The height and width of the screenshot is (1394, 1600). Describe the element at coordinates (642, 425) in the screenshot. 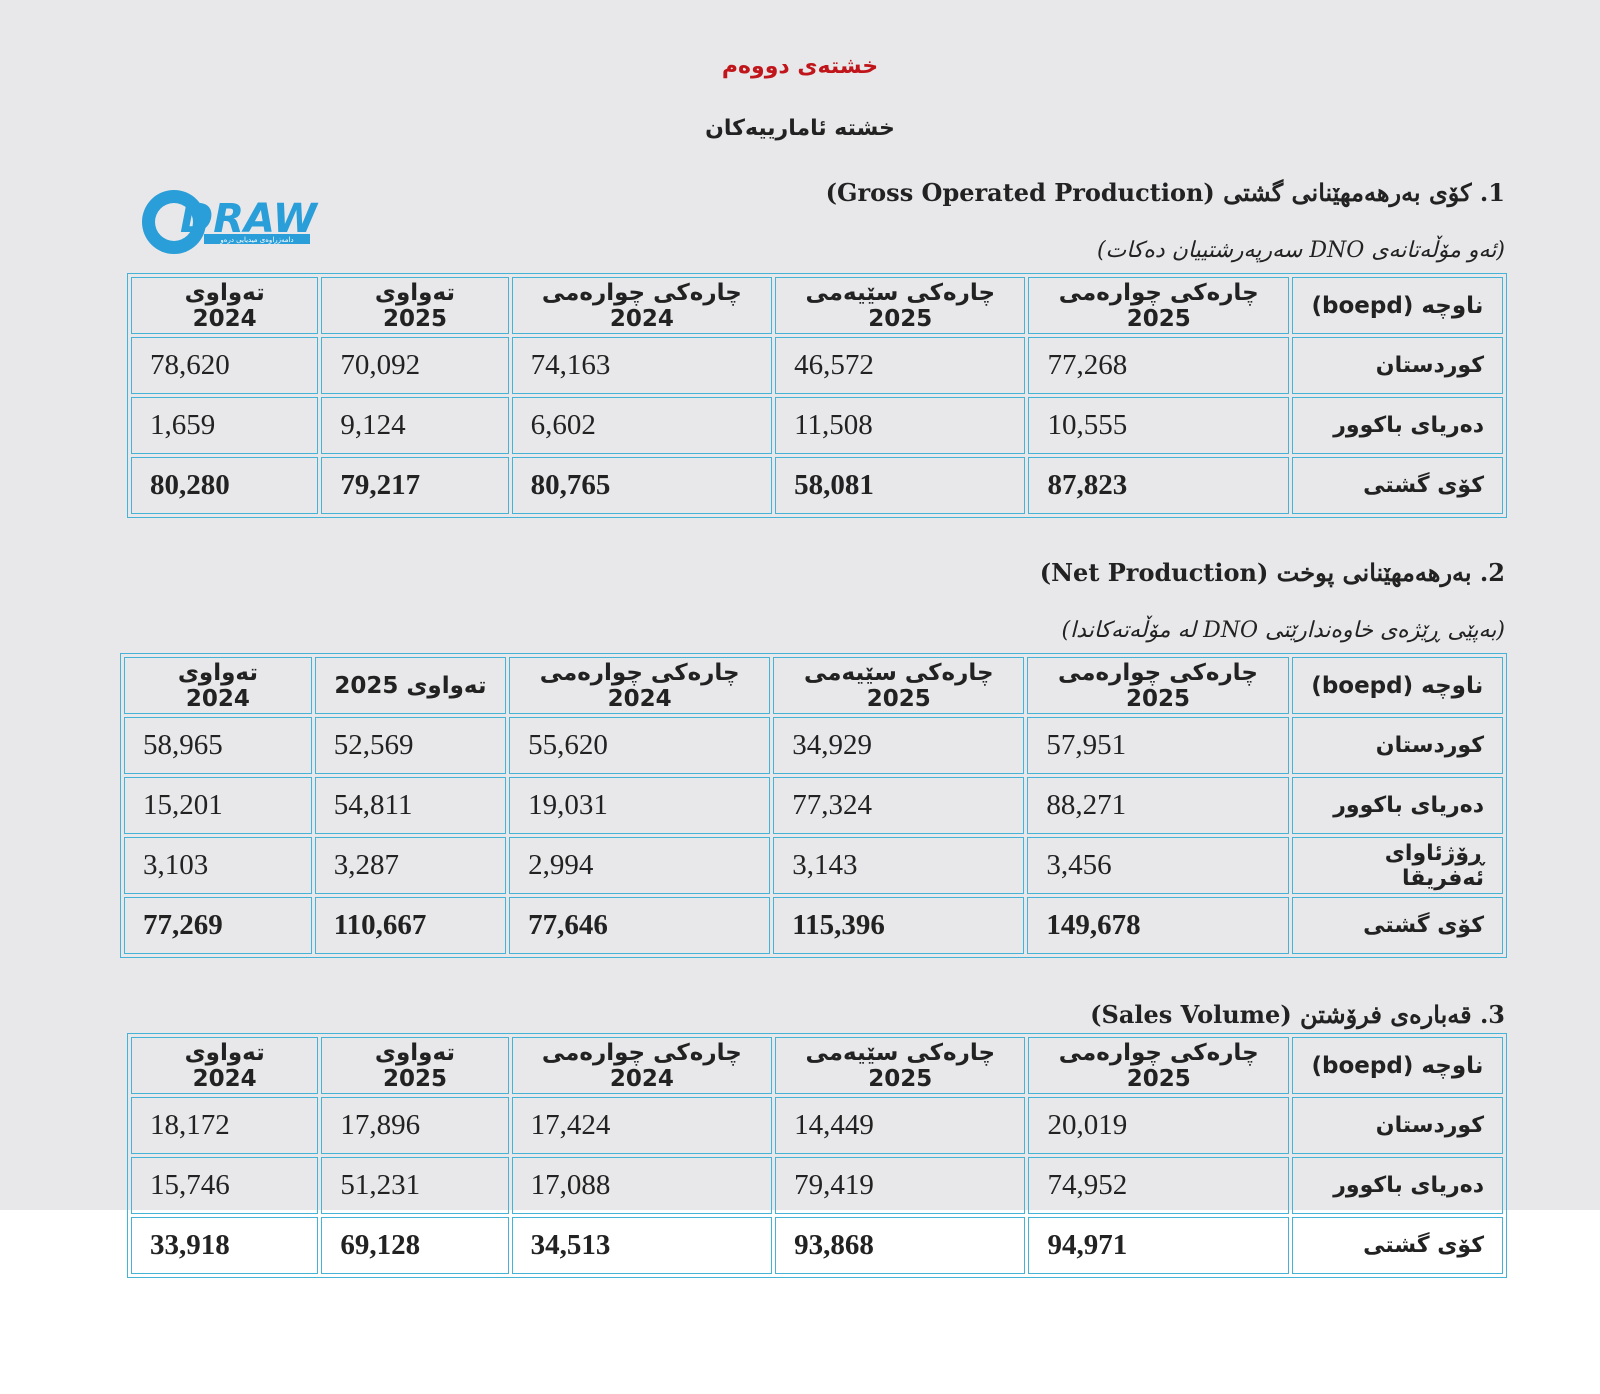

I see `value-cell: 6,602` at that location.